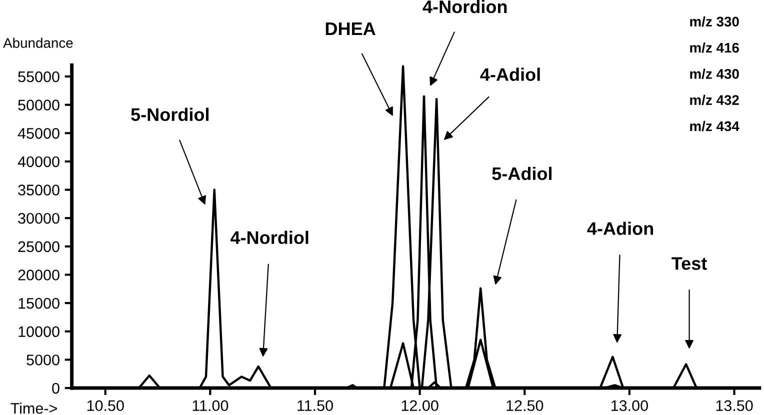 The image size is (764, 415). What do you see at coordinates (714, 47) in the screenshot?
I see `text: m/z 416` at bounding box center [714, 47].